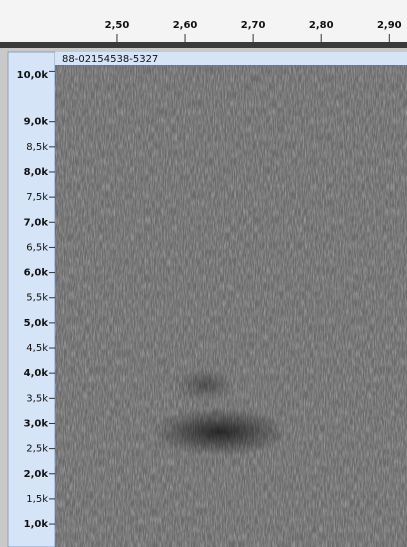 The width and height of the screenshot is (407, 547). I want to click on x-tick-label: 2,80, so click(321, 25).